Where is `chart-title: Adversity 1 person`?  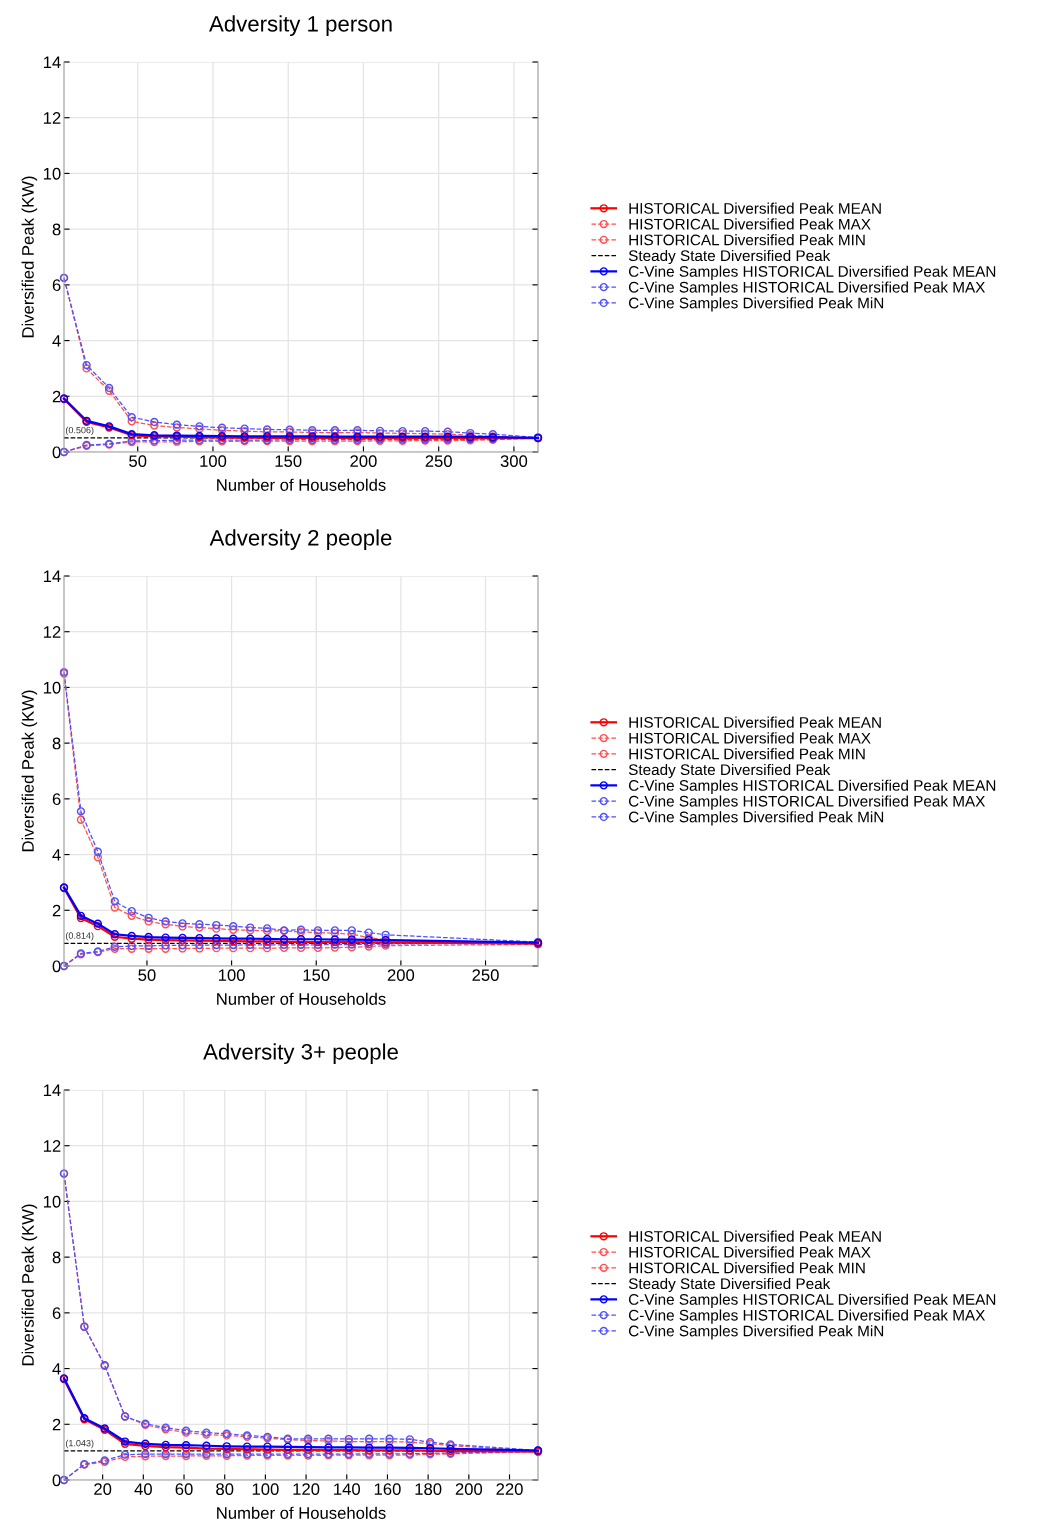 chart-title: Adversity 1 person is located at coordinates (300, 26).